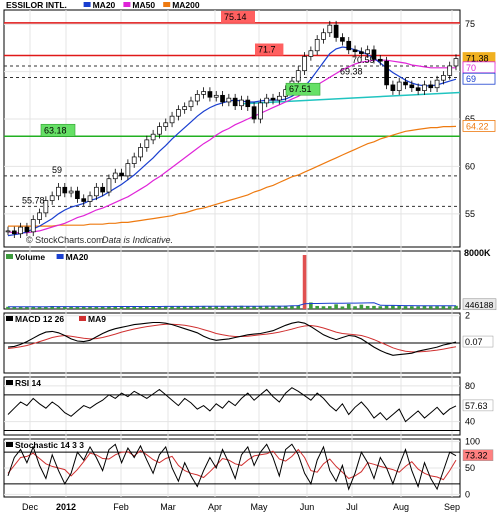 This screenshot has height=518, width=497. What do you see at coordinates (137, 240) in the screenshot?
I see `disclaimer: Data is Indicative.` at bounding box center [137, 240].